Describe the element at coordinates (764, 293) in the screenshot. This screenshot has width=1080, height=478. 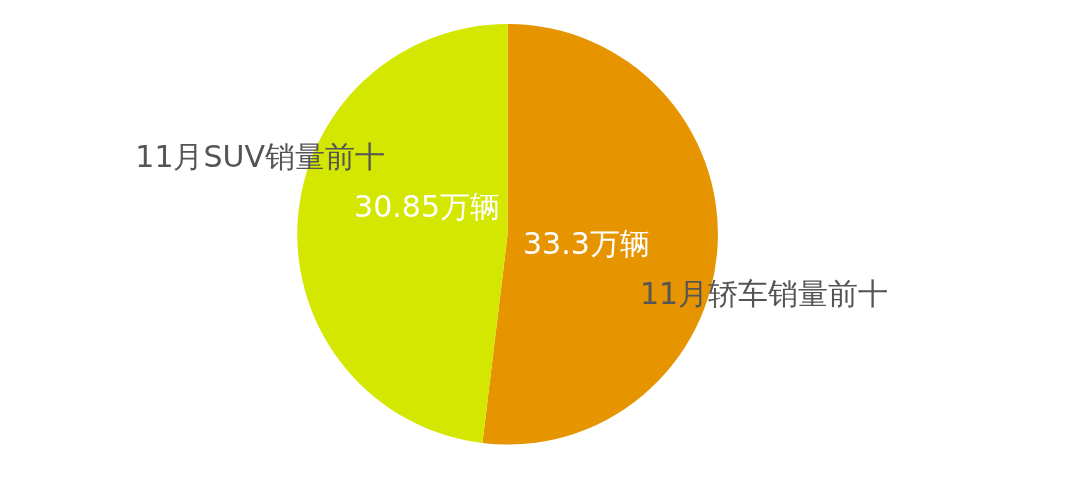
I see `slice-label: 11月轿车销量前十` at that location.